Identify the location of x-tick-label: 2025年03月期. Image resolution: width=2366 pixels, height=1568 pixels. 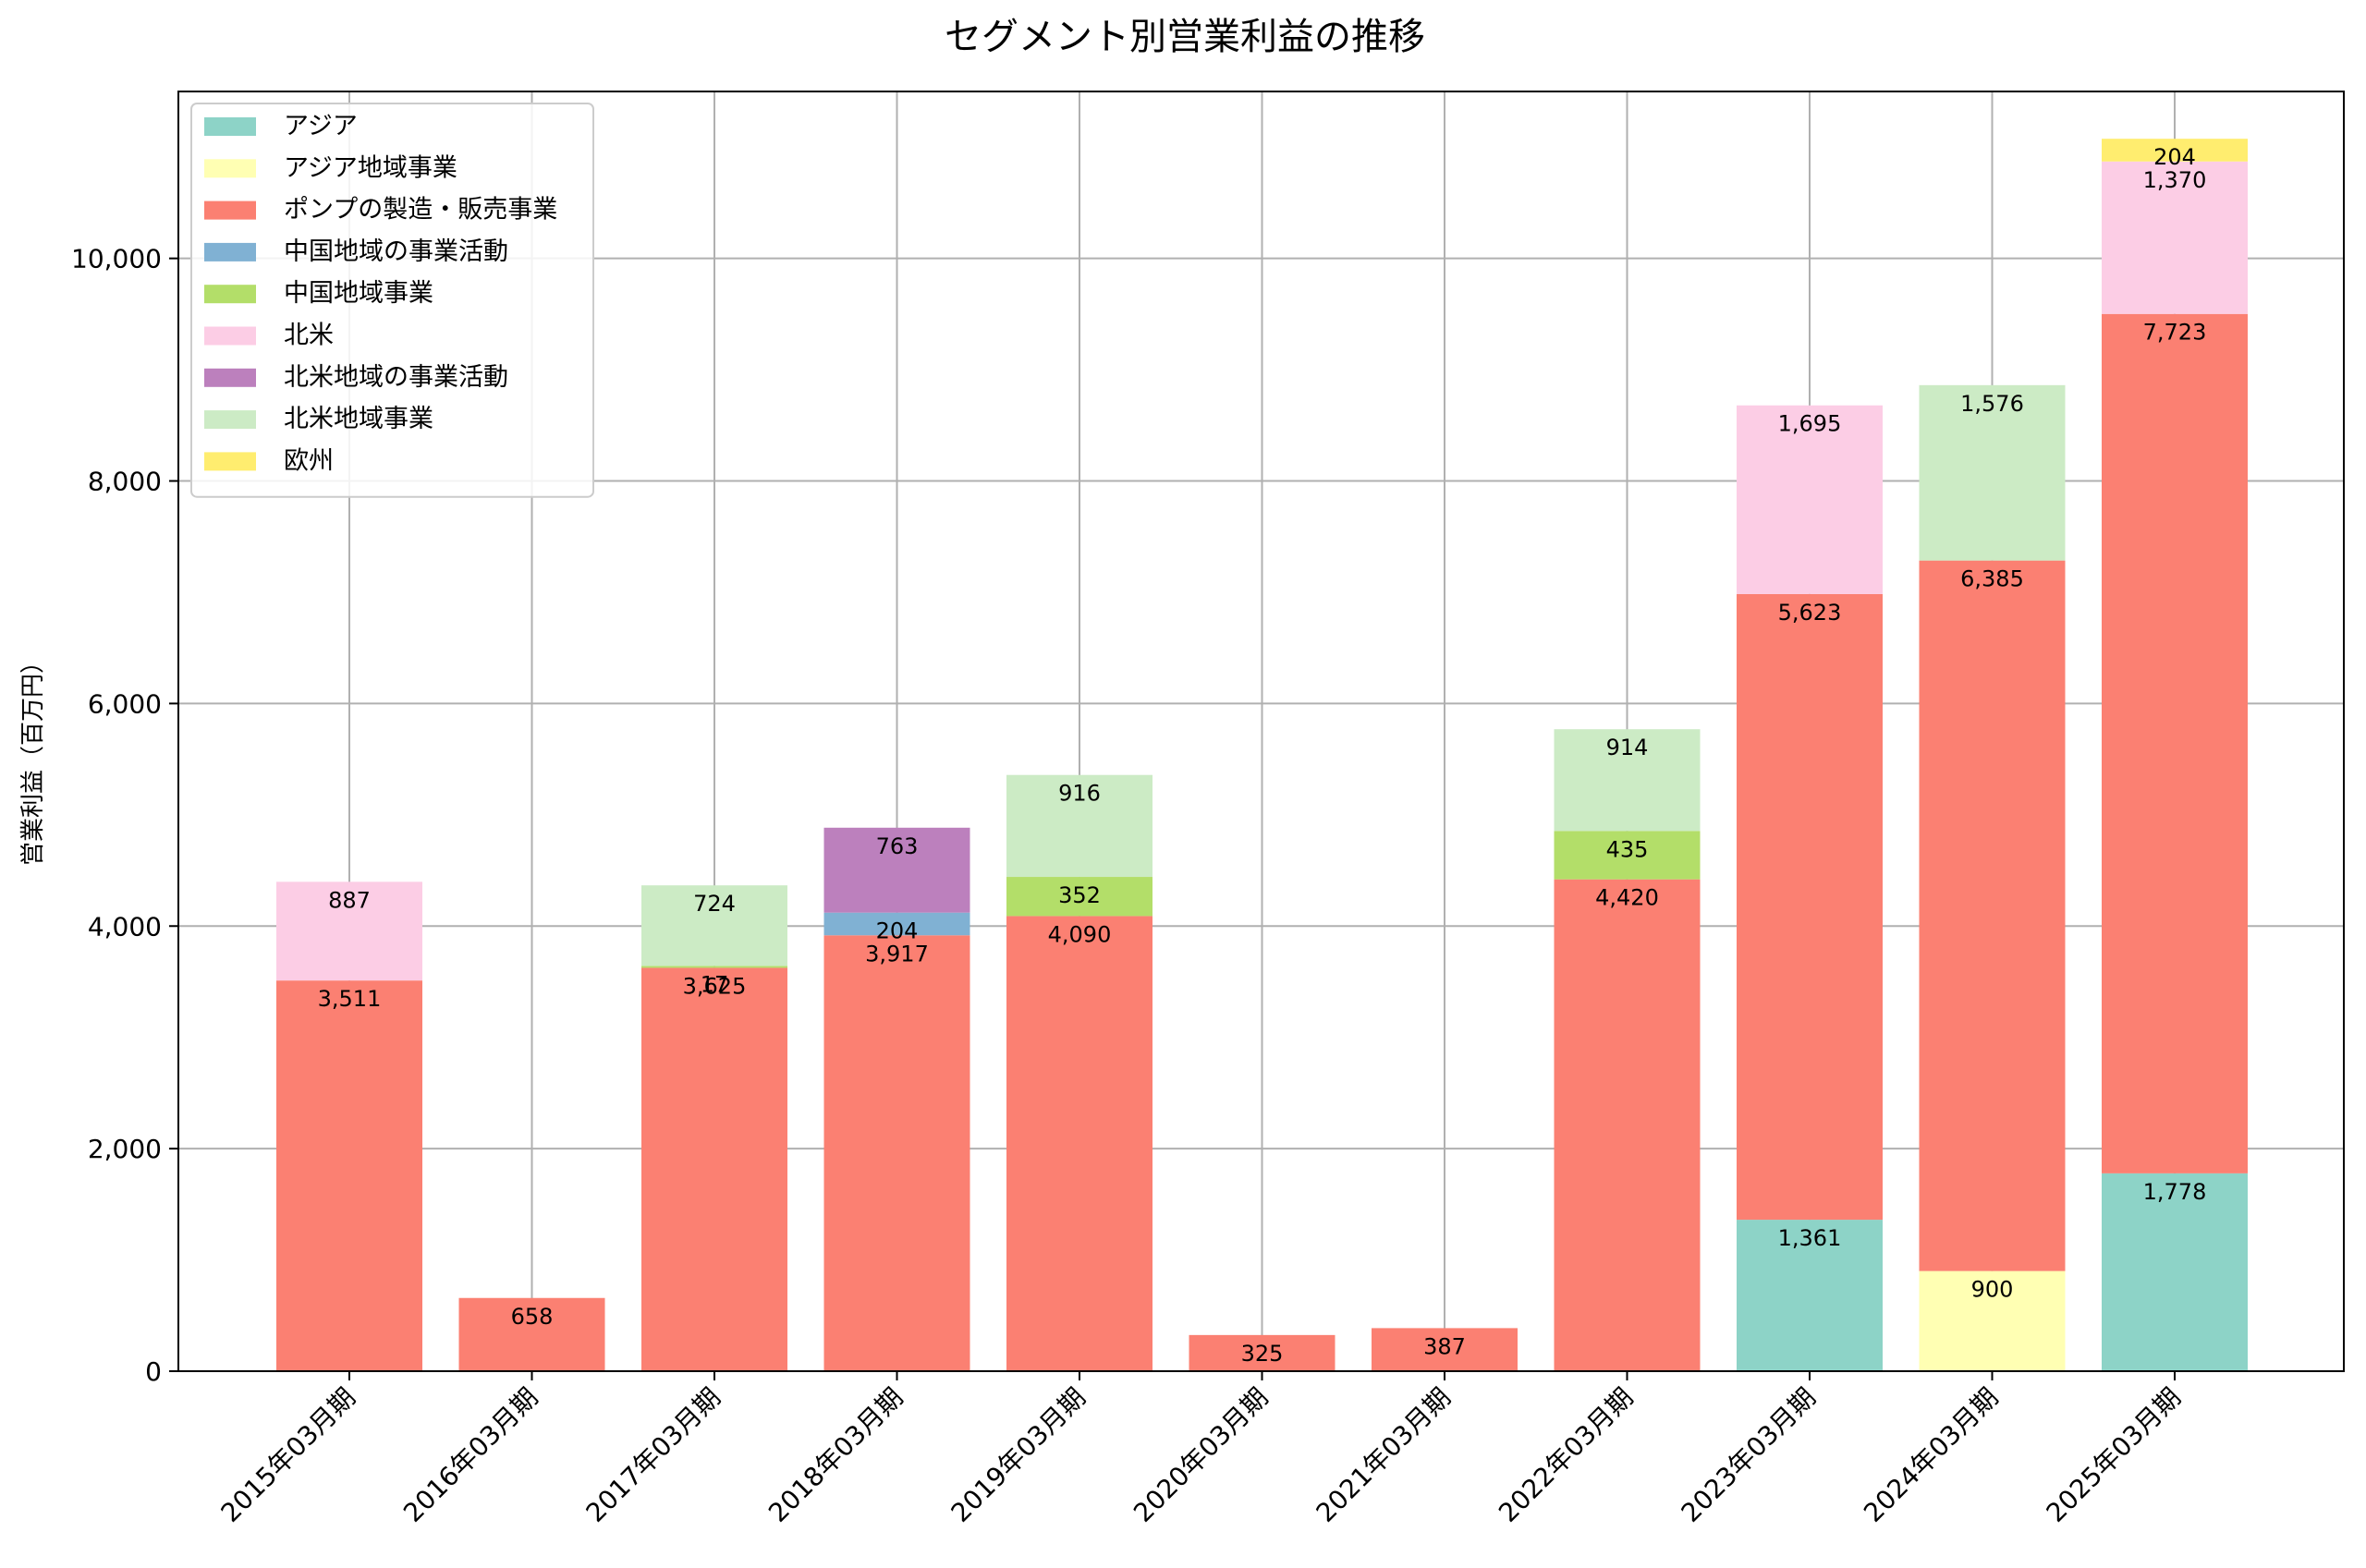
(2114, 1455).